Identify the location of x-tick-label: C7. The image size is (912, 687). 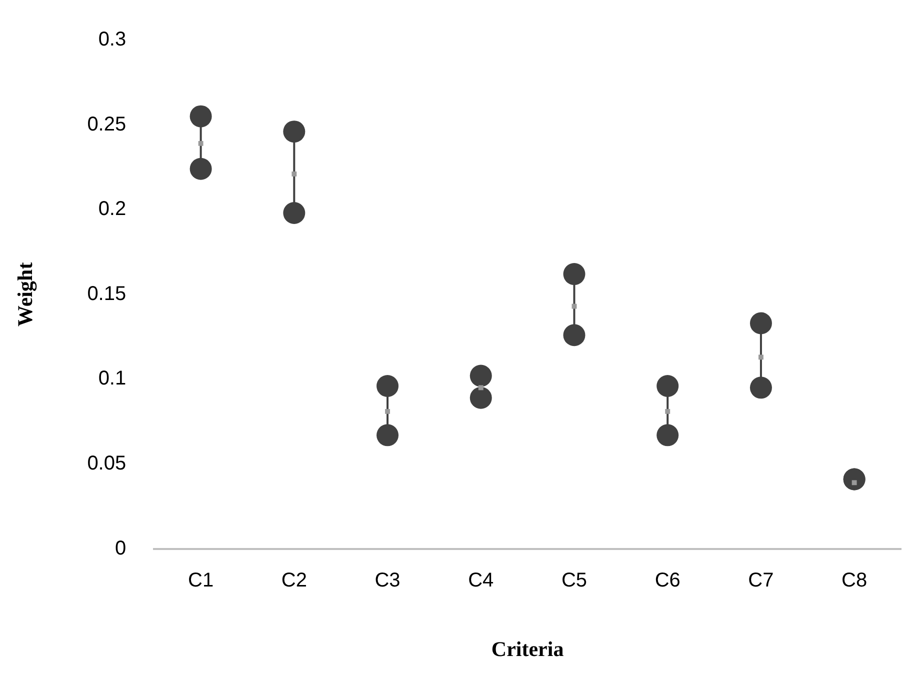
(761, 580).